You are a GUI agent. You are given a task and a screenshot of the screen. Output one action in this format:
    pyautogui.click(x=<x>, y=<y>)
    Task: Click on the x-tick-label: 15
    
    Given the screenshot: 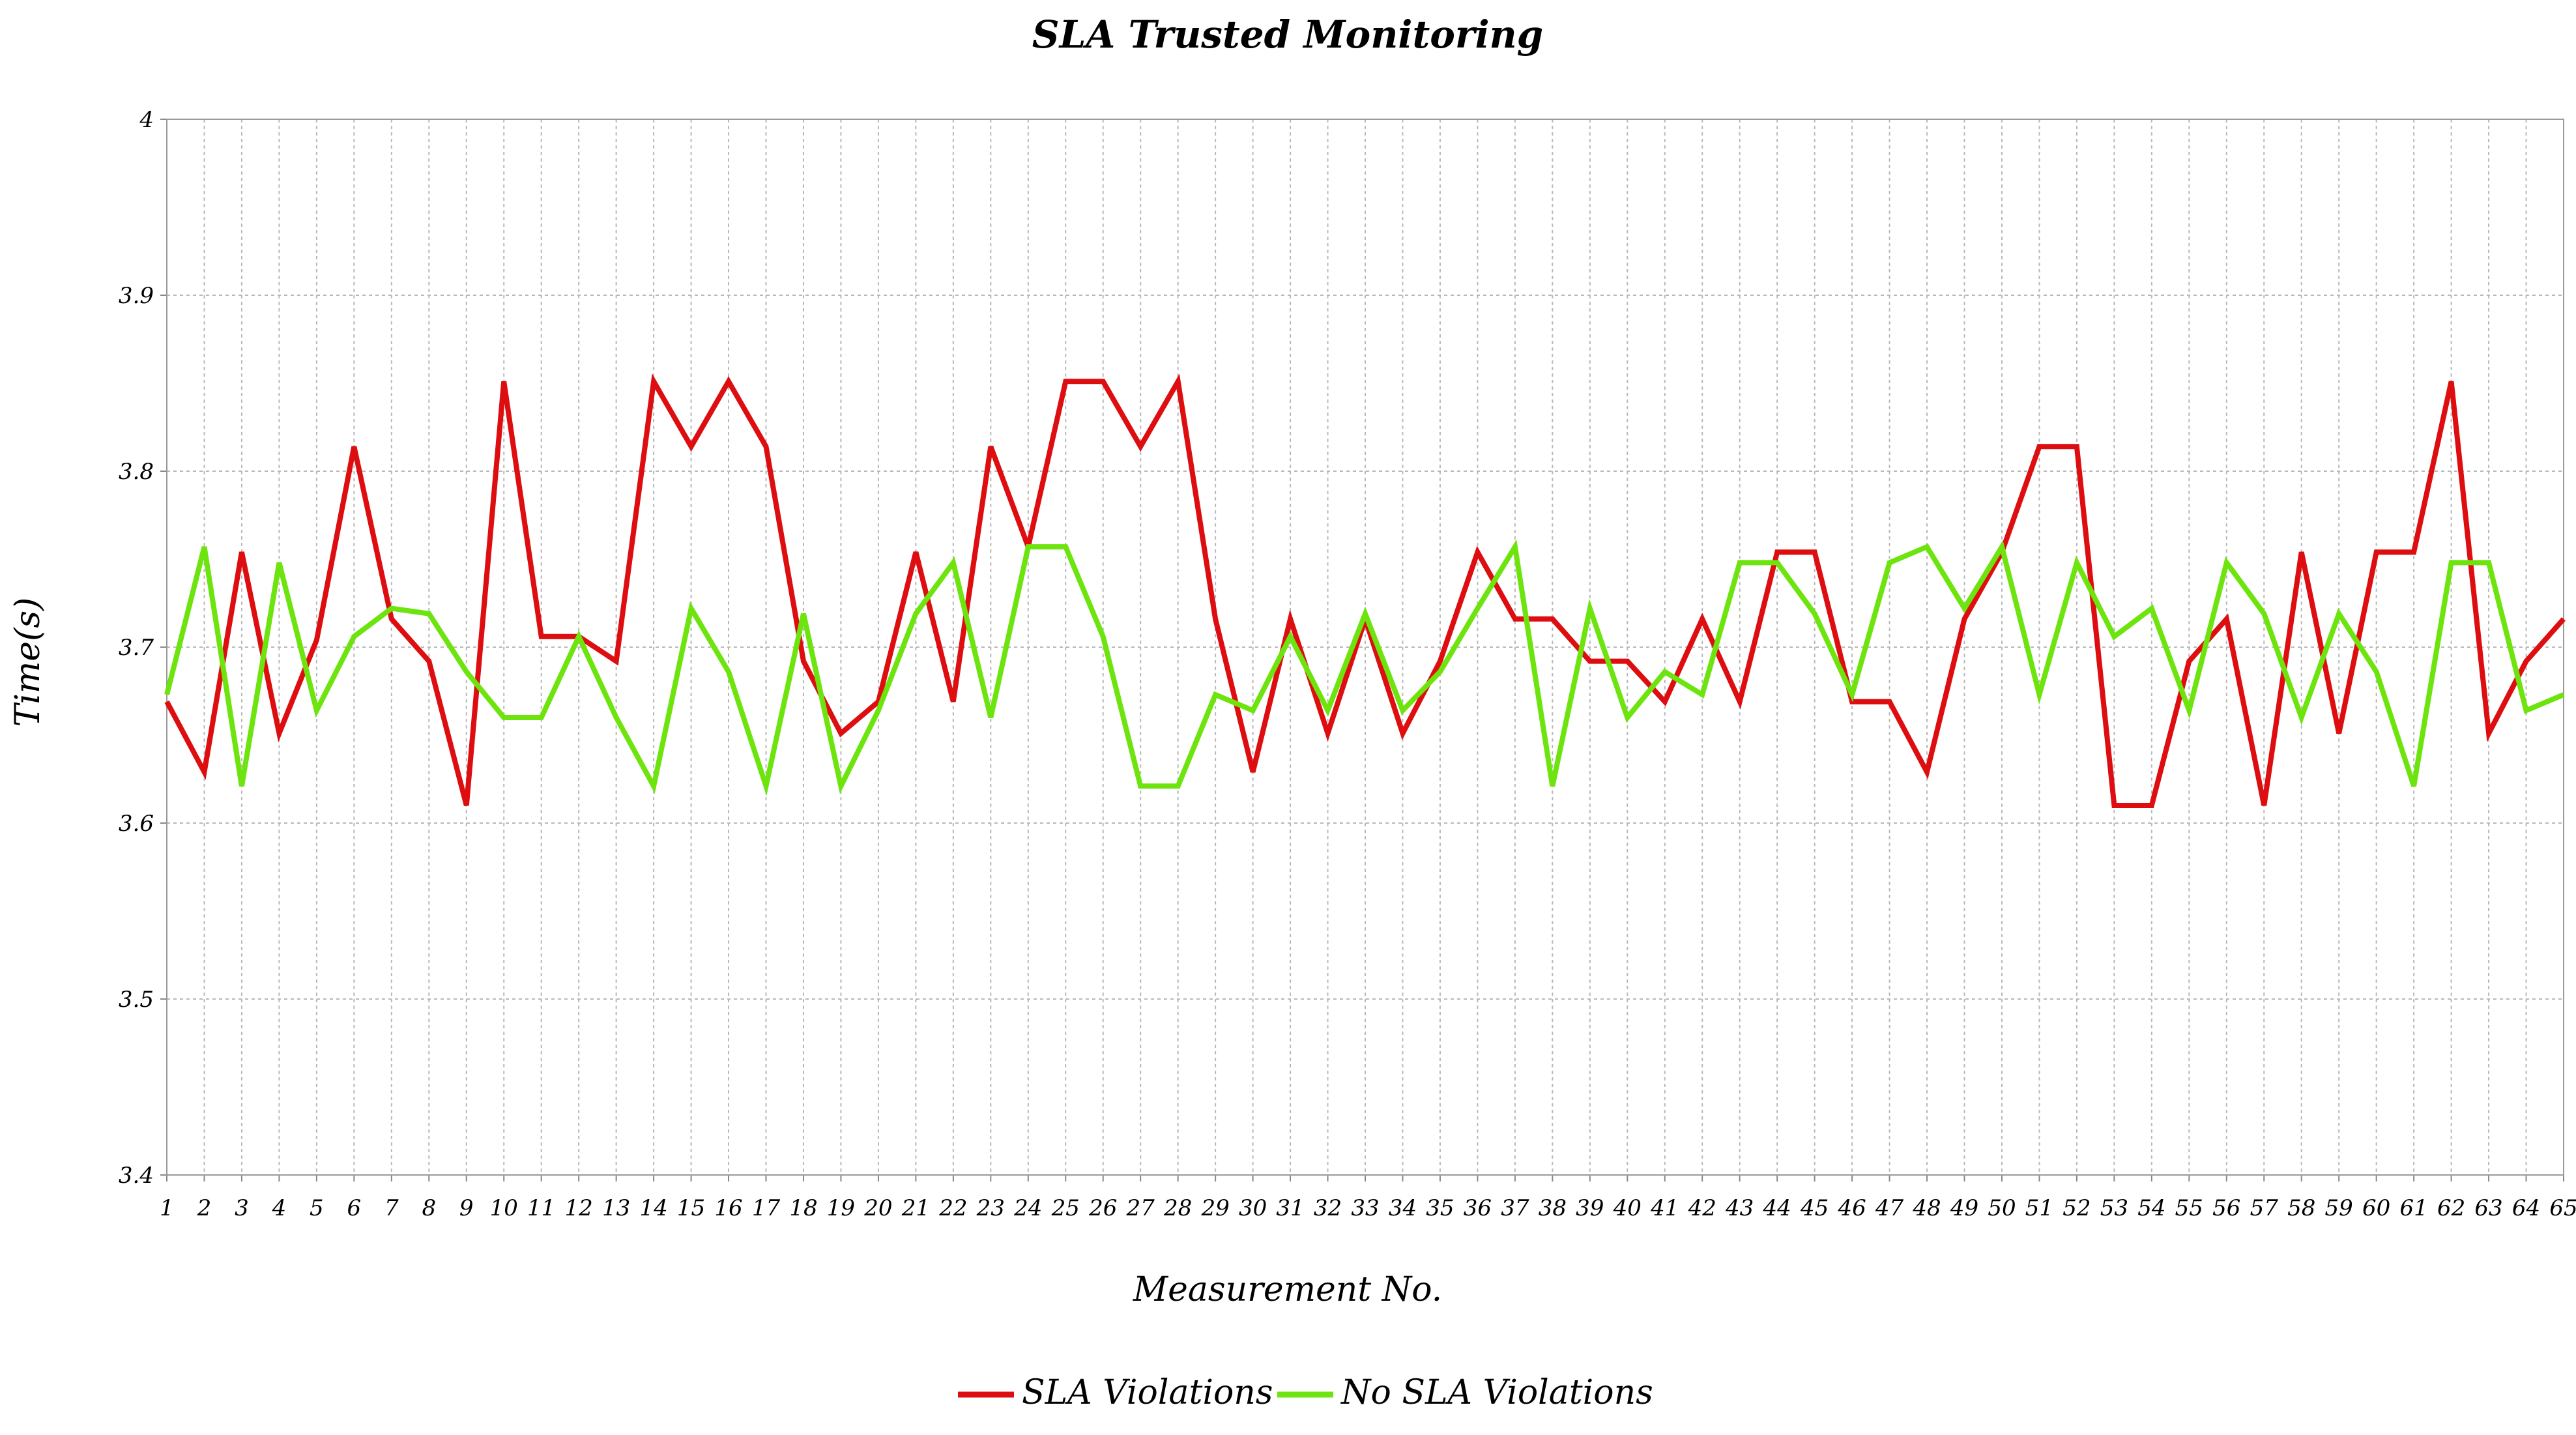 What is the action you would take?
    pyautogui.click(x=691, y=1208)
    